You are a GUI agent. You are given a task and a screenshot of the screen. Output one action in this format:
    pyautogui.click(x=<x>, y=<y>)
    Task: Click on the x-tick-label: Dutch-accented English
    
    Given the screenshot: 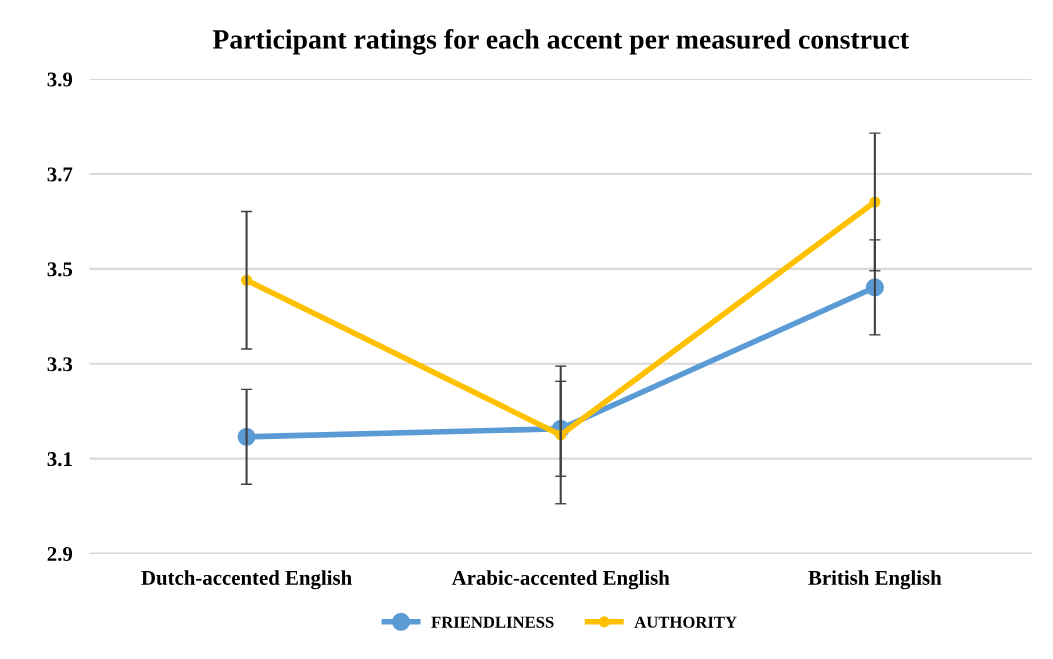 What is the action you would take?
    pyautogui.click(x=246, y=580)
    